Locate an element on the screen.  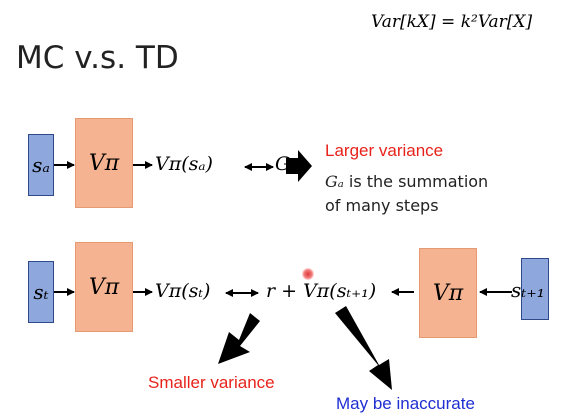
larger-variance-label: Larger variance is located at coordinates (384, 150).